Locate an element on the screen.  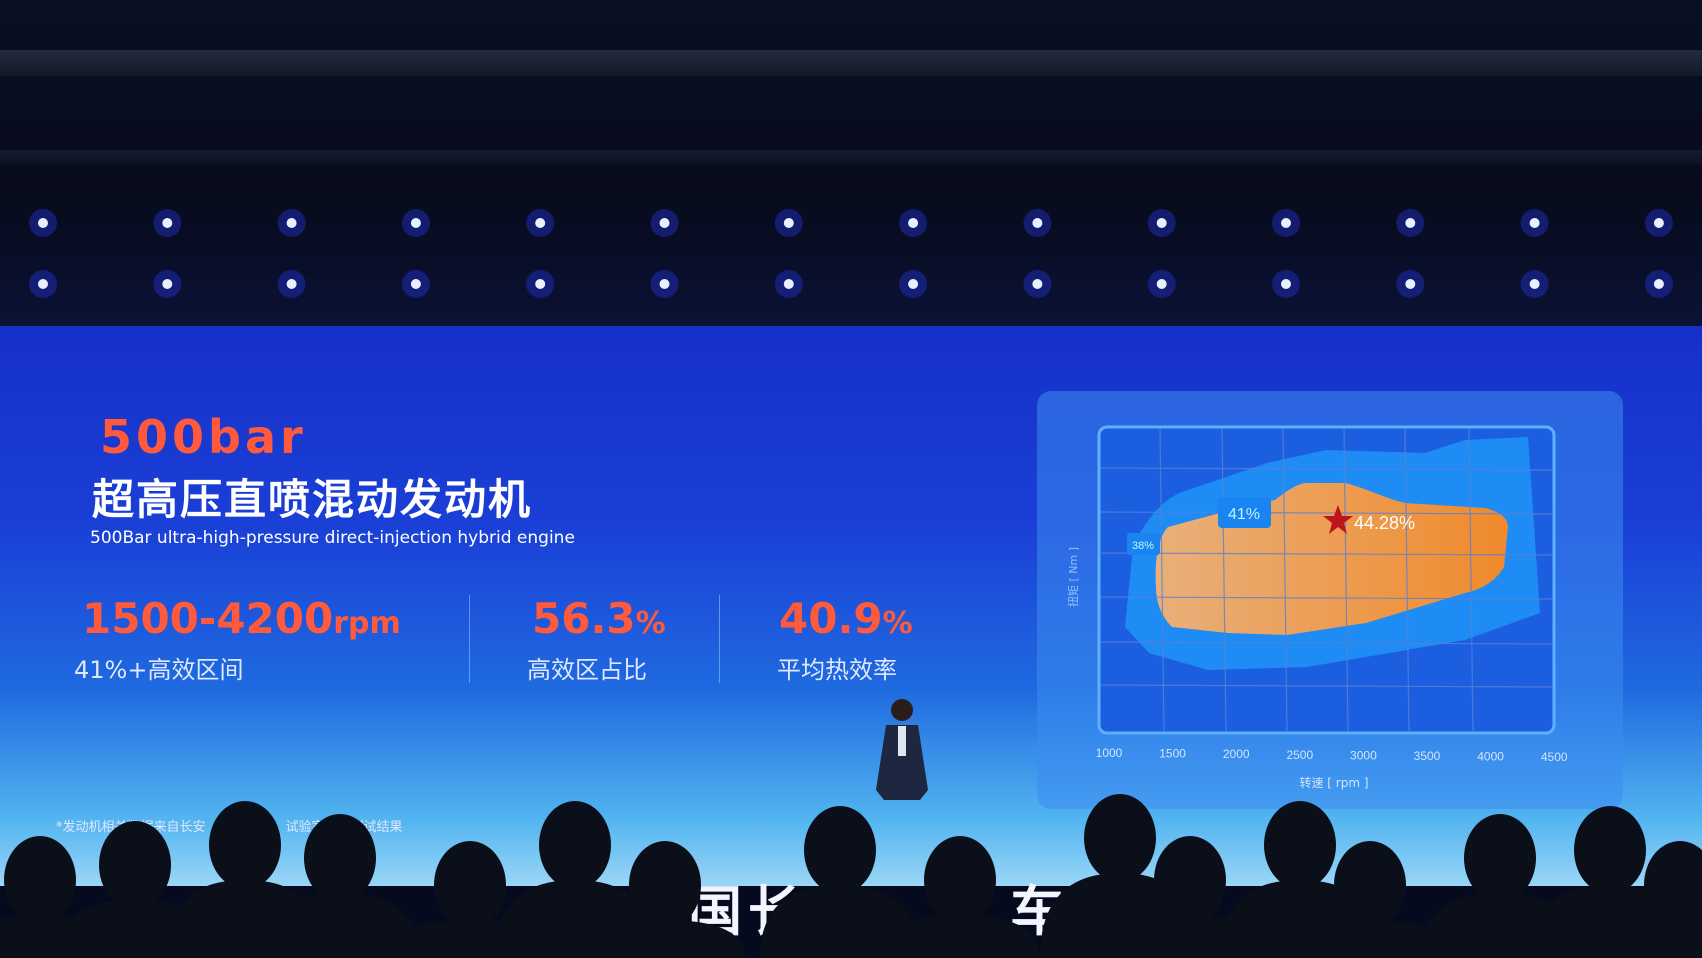
presenter-body is located at coordinates (902, 762).